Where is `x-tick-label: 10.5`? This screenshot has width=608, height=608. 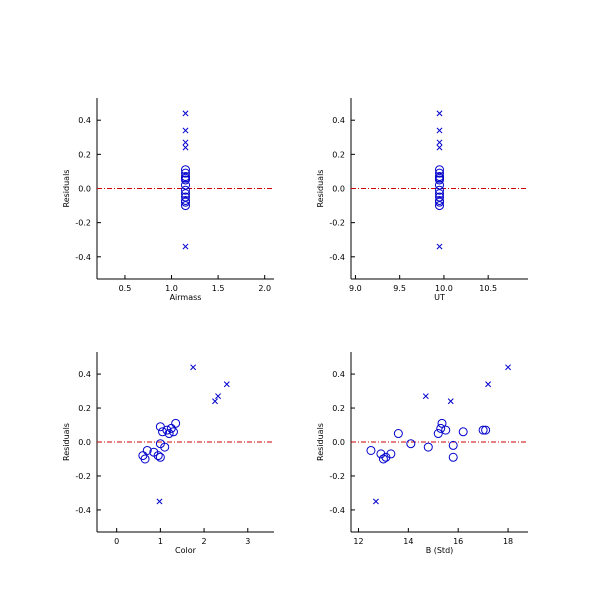
x-tick-label: 10.5 is located at coordinates (488, 288).